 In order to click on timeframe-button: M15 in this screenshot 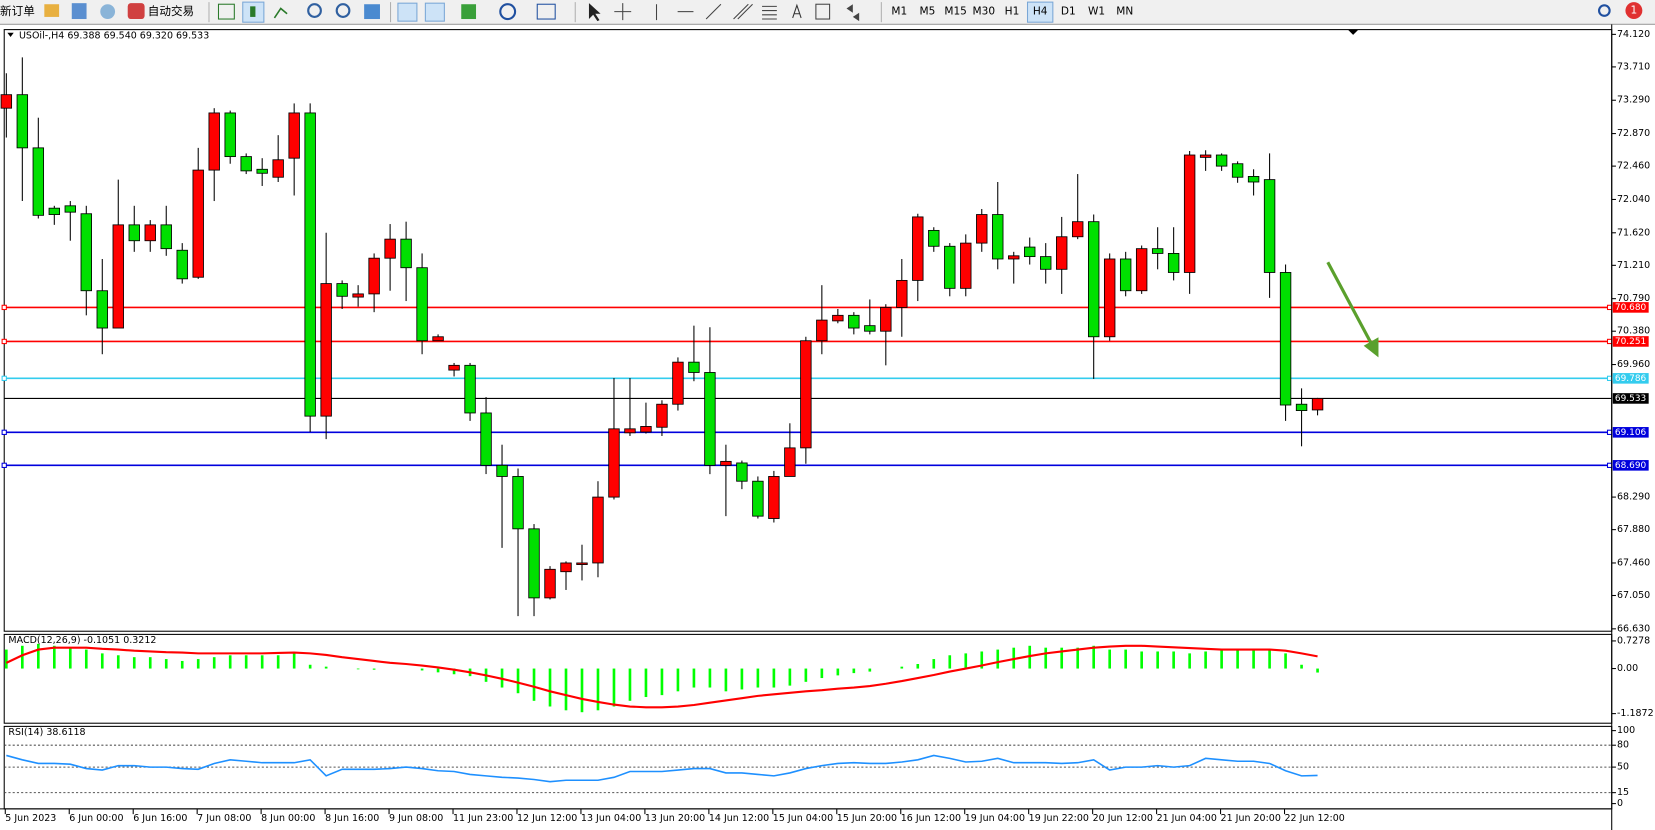, I will do `click(955, 12)`.